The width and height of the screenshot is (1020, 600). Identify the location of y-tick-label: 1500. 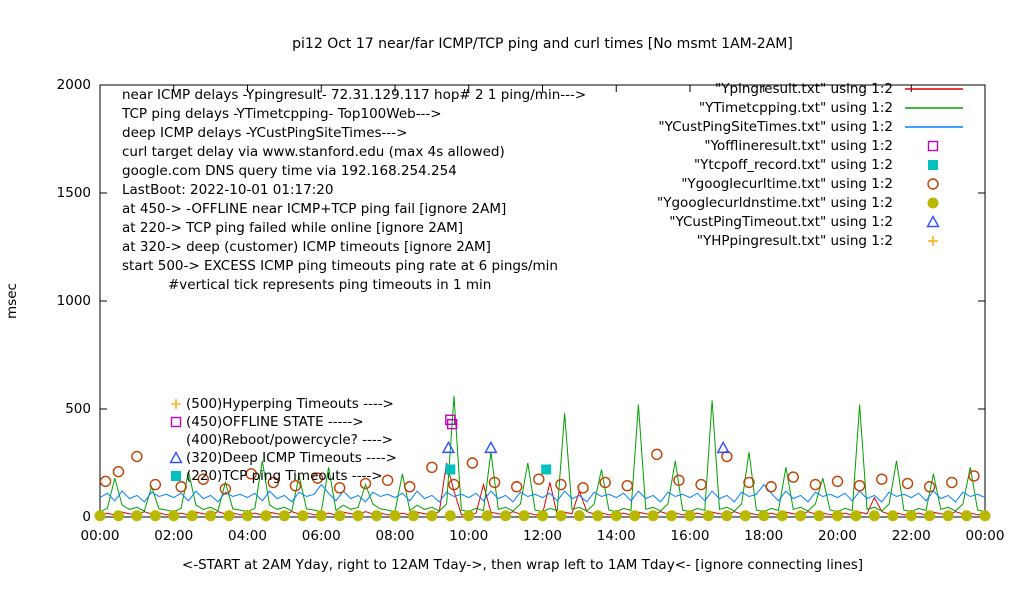
(74, 193).